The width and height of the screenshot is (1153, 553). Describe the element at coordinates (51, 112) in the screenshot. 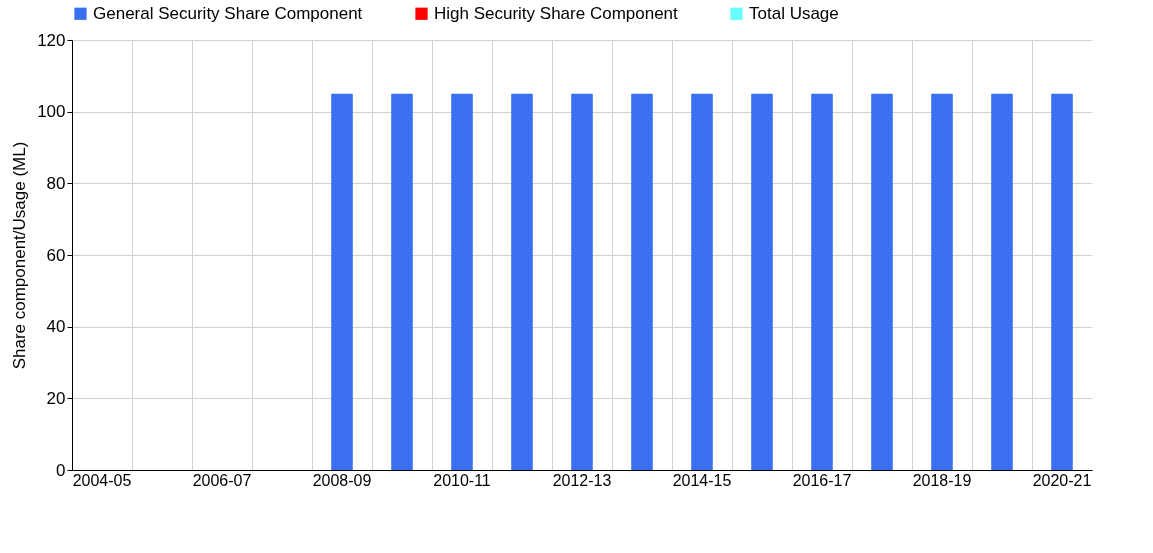

I see `y-tick-label: 100` at that location.